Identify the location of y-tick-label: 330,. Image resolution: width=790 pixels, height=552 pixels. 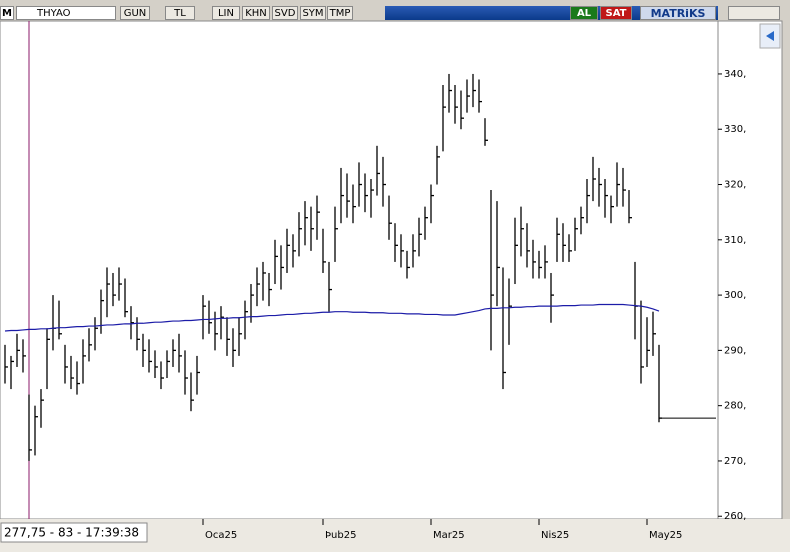
(735, 129).